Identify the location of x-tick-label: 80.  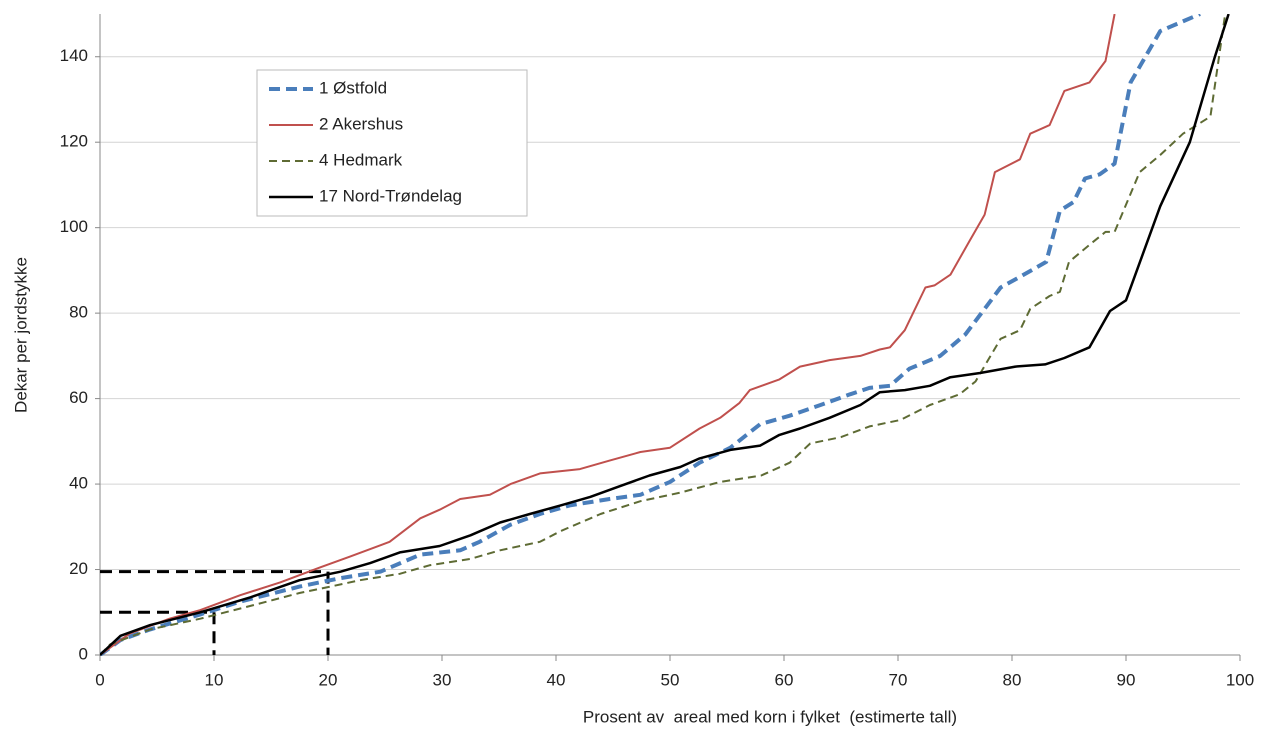
(1012, 679).